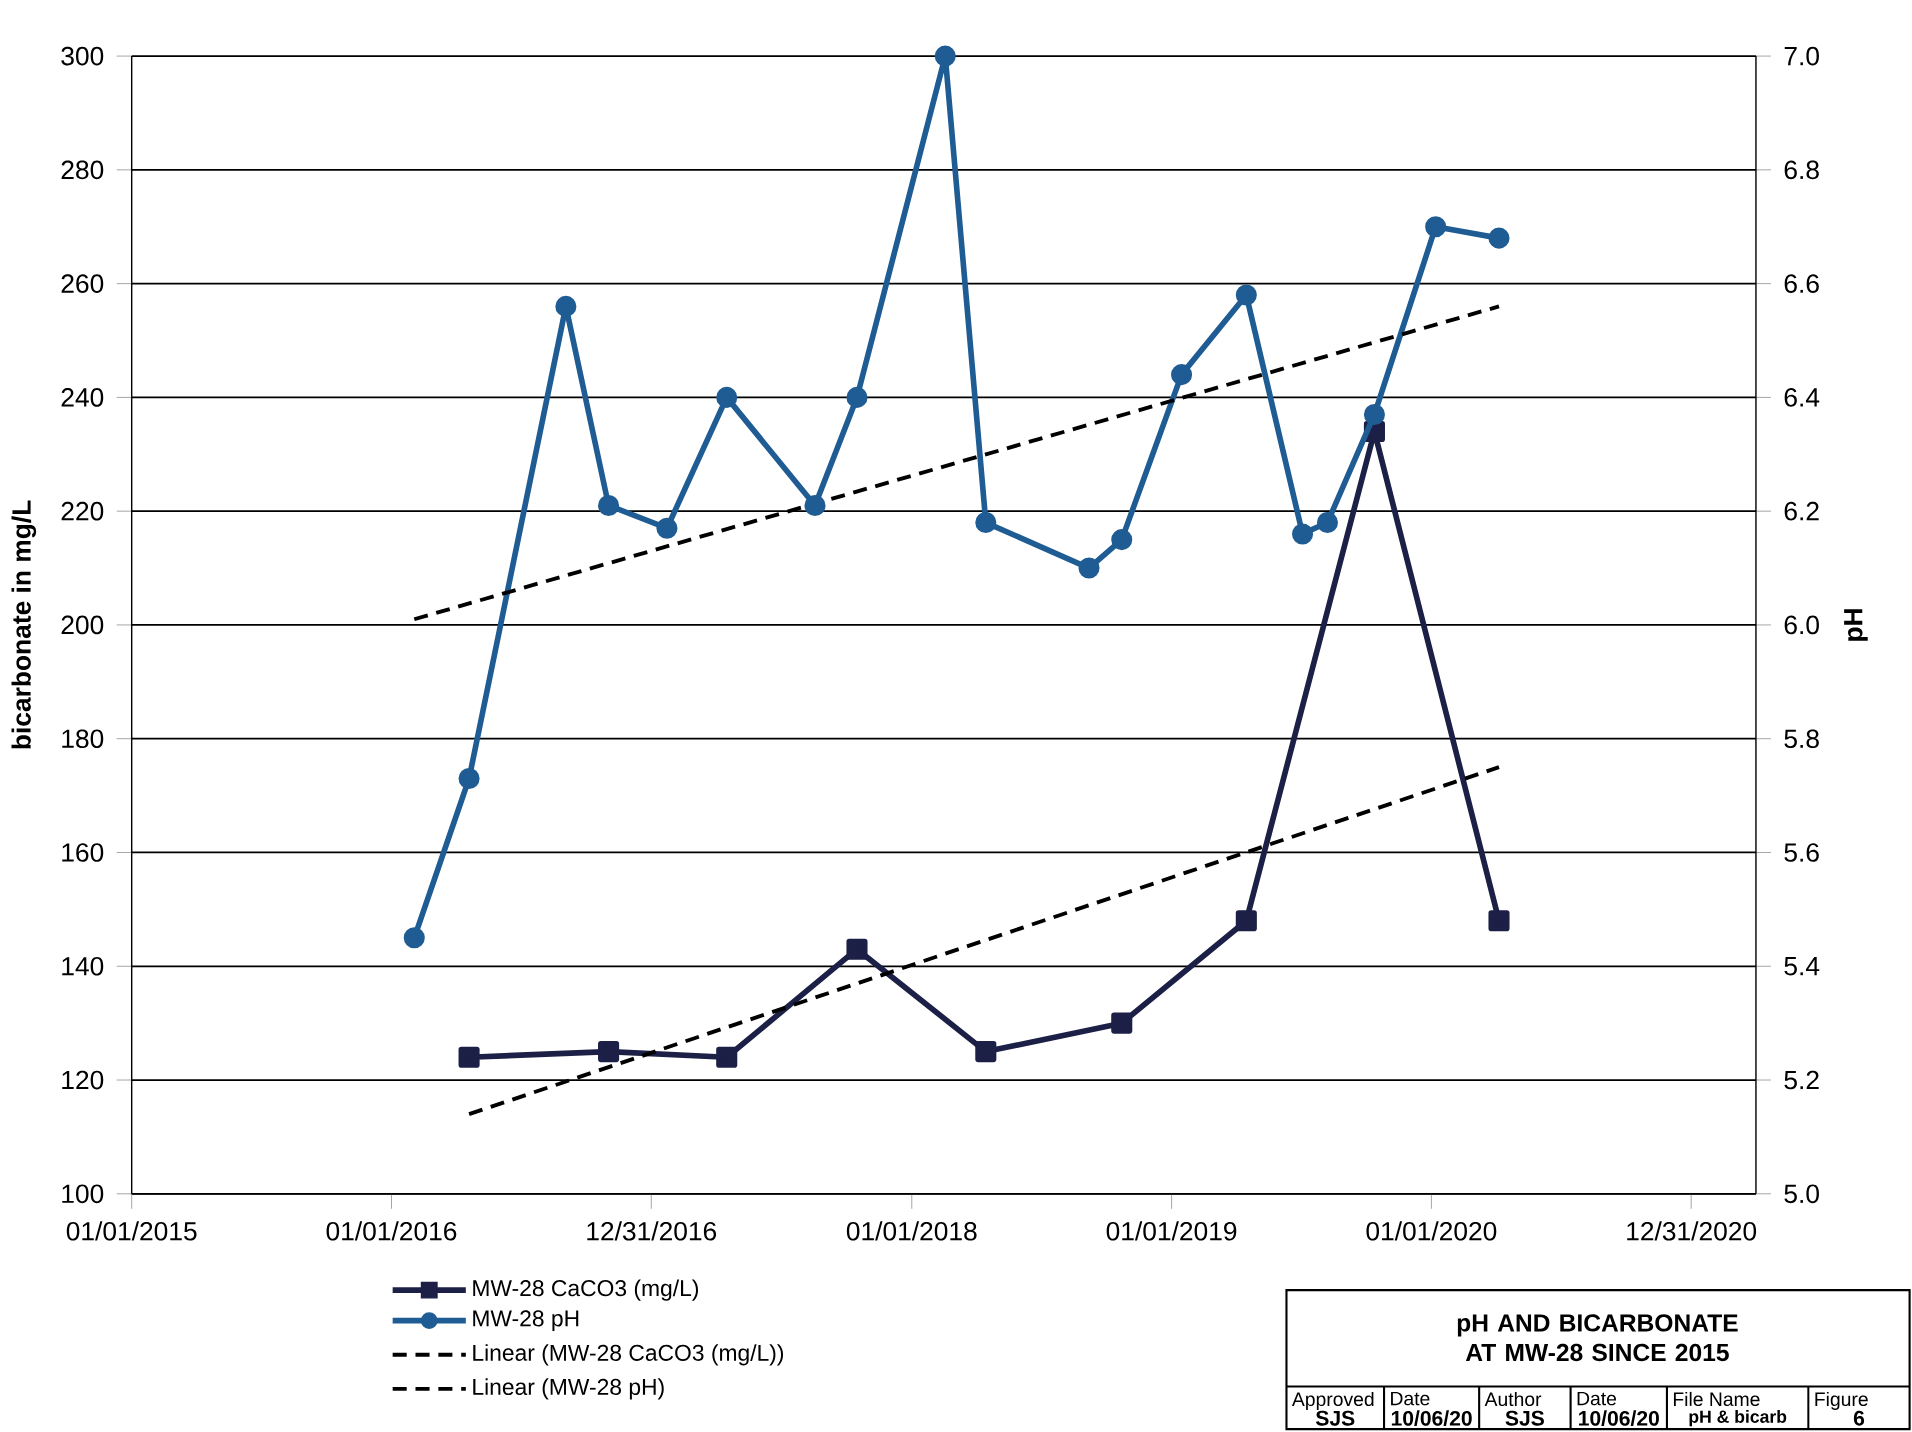  I want to click on x-tick-label: 01/01/2019, so click(1171, 1231).